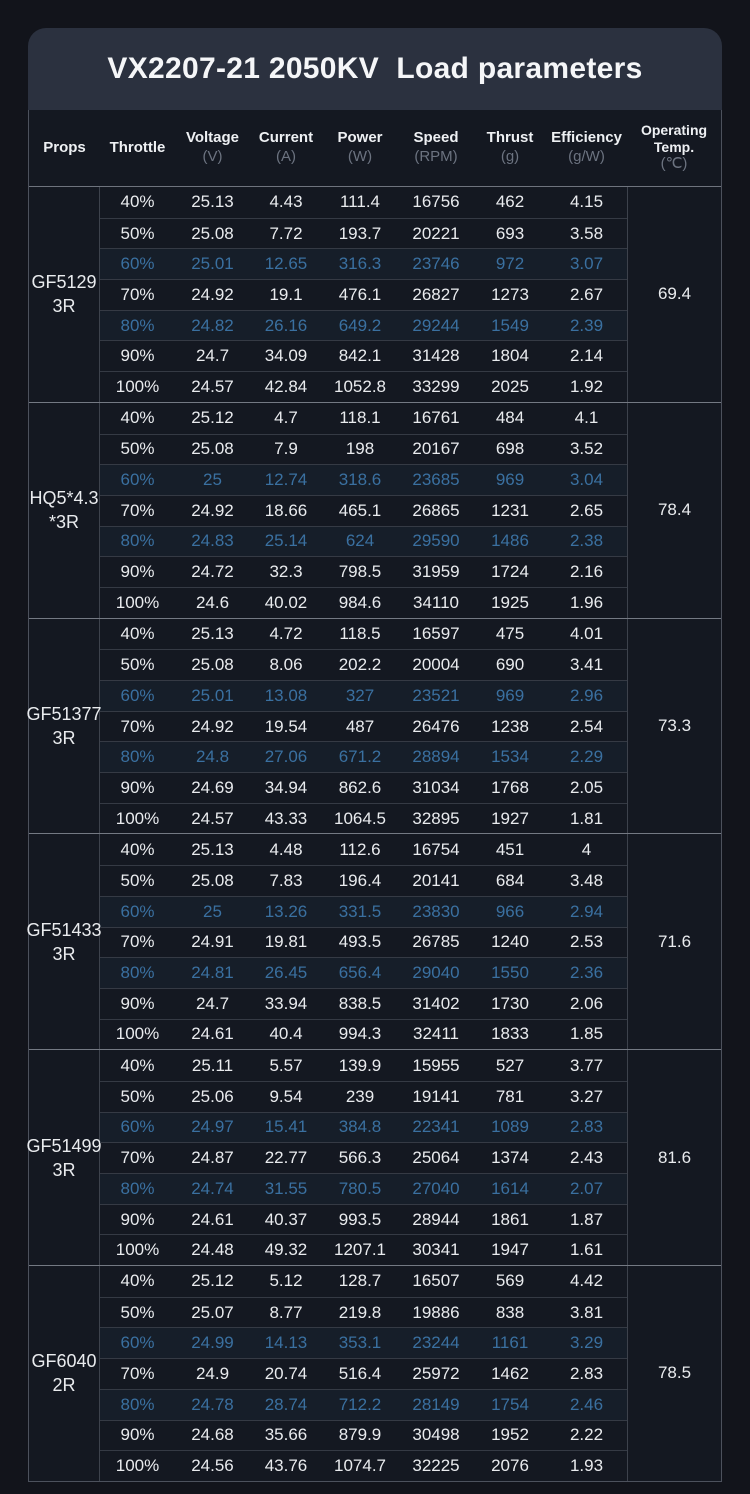 The width and height of the screenshot is (750, 1494). I want to click on prop-name-line: *3R, so click(63, 522).